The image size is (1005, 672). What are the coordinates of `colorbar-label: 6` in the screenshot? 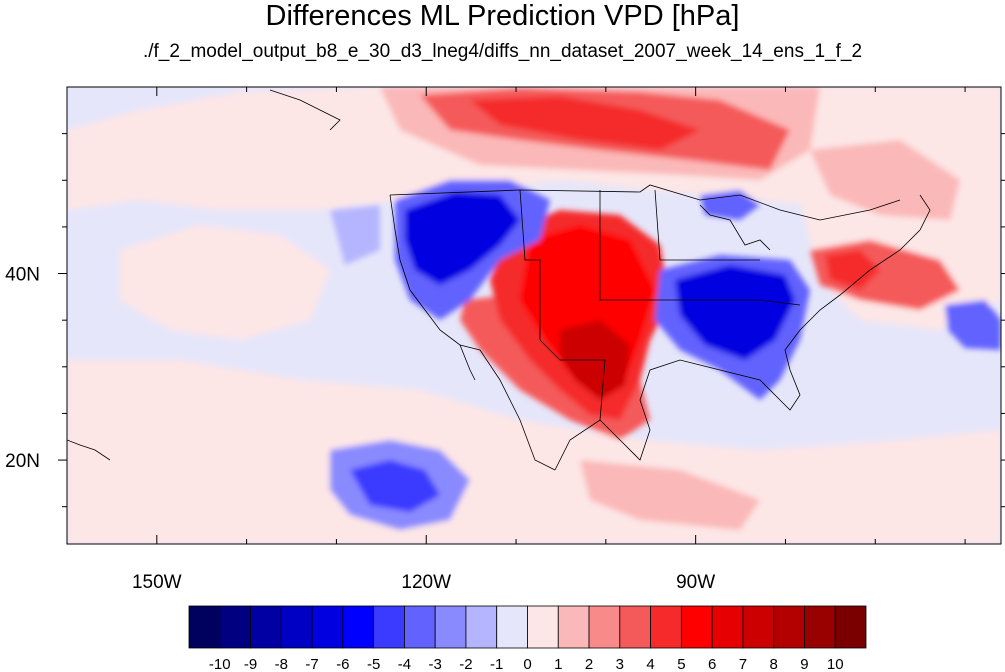 It's located at (712, 664).